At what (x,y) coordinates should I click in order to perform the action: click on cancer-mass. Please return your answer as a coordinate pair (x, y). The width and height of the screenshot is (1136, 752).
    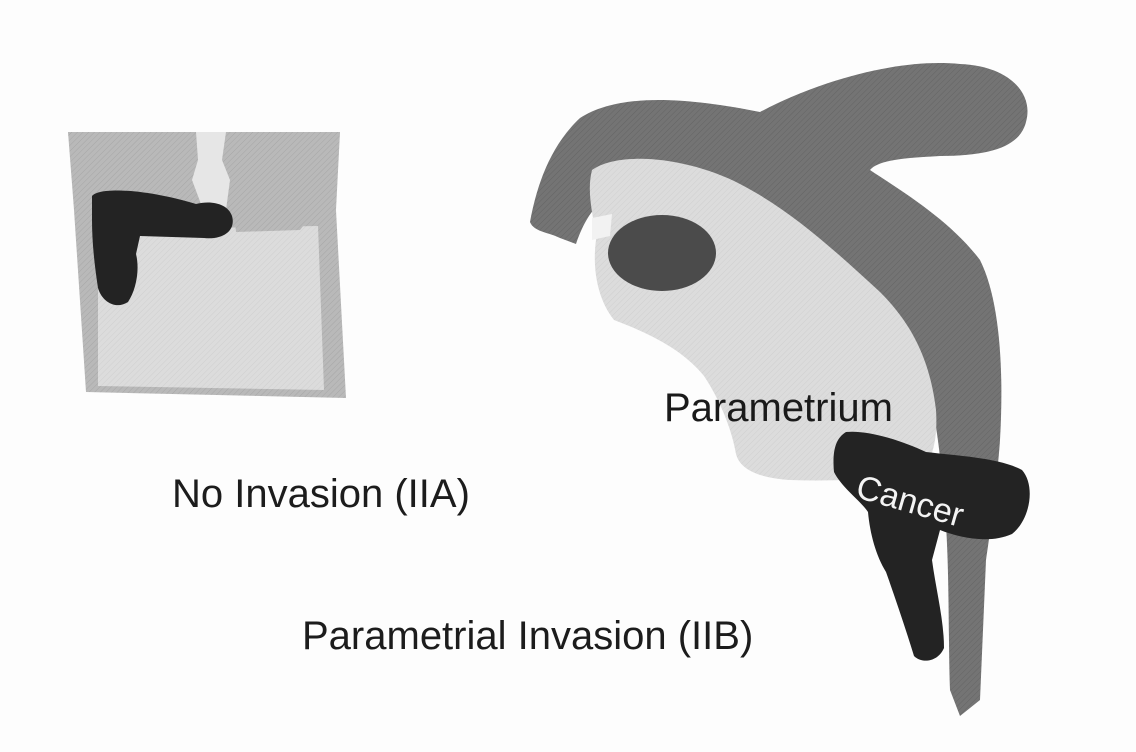
    Looking at the image, I should click on (931, 546).